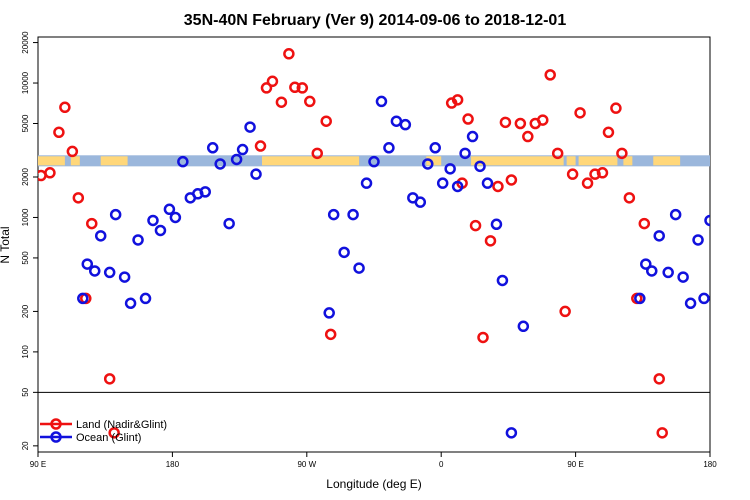  I want to click on y-tick-label: 500, so click(25, 258).